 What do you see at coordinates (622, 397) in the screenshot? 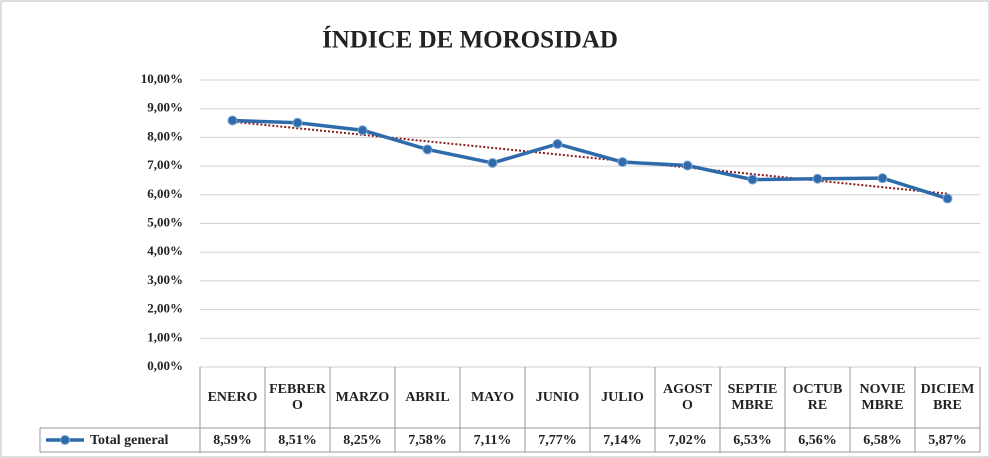
I see `category-label: JULIO` at bounding box center [622, 397].